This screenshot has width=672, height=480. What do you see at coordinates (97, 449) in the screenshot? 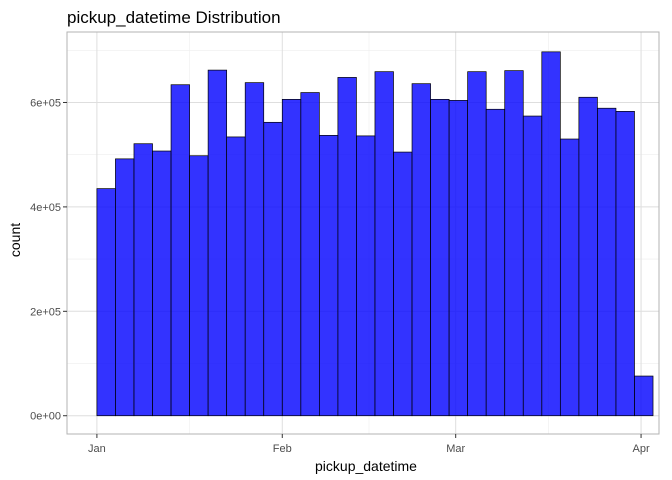
I see `x-tick-label: Jan` at bounding box center [97, 449].